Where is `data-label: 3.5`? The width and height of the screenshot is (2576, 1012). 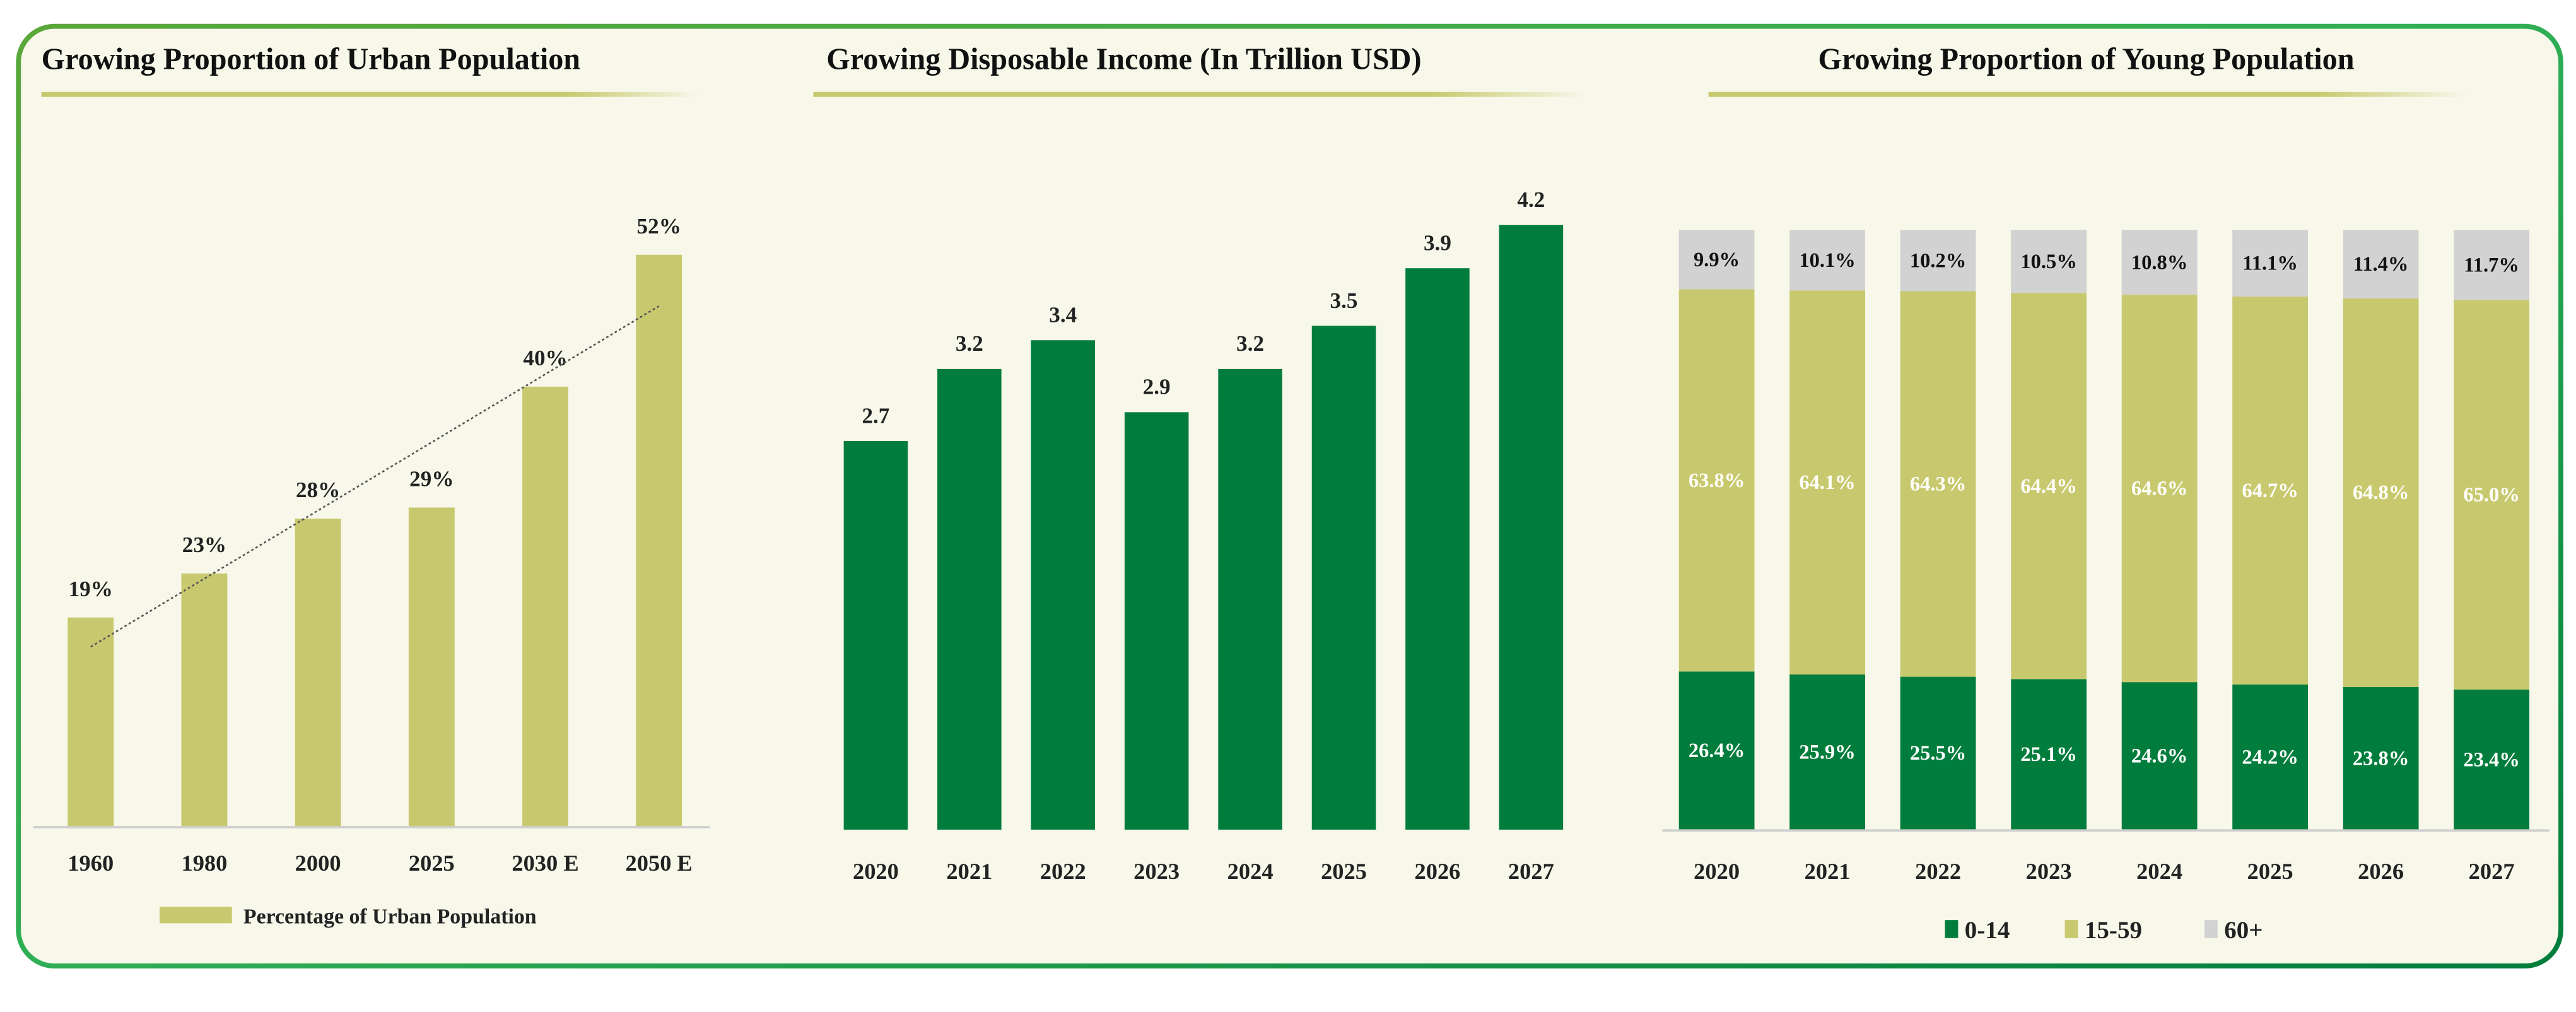
data-label: 3.5 is located at coordinates (1344, 300).